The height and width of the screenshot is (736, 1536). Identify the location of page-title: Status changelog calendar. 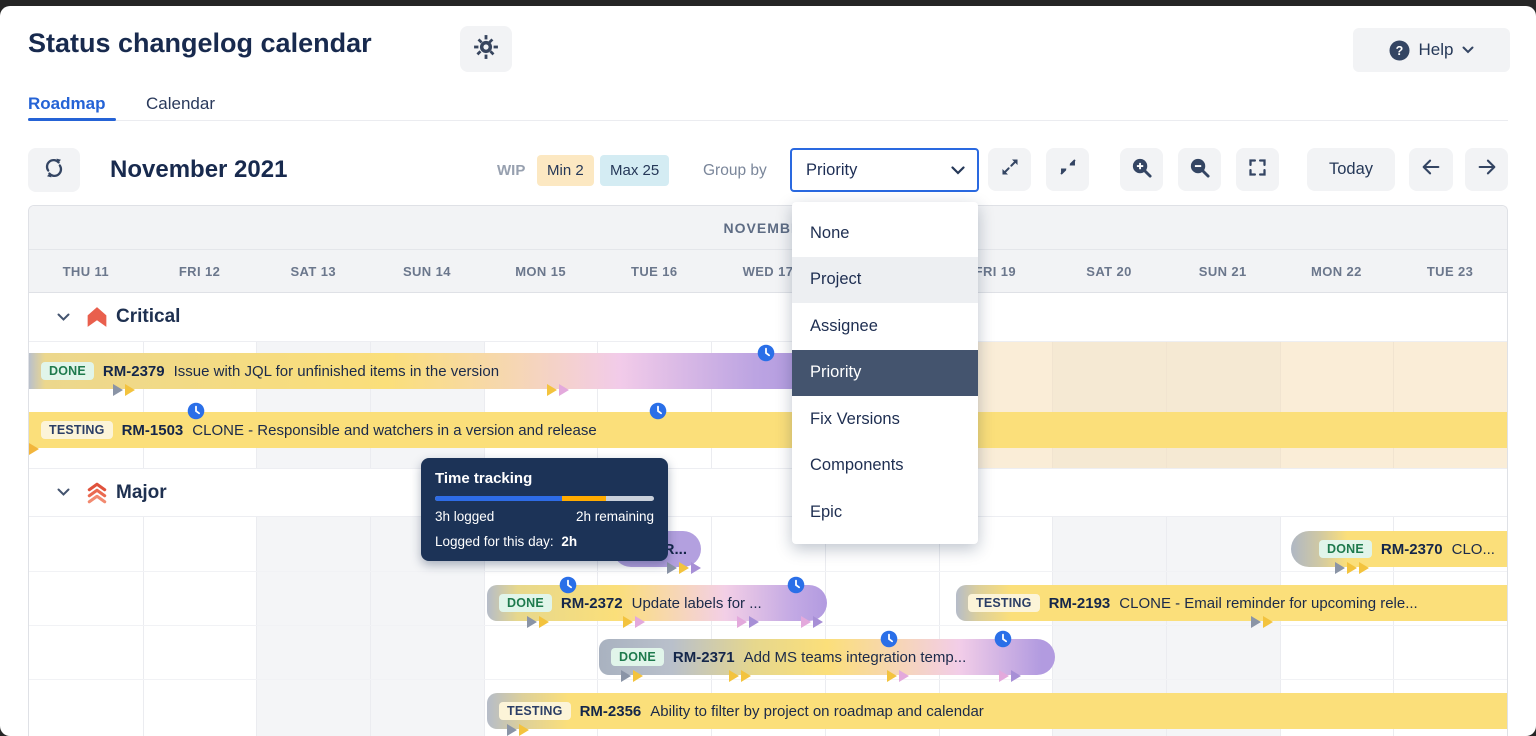
(200, 43).